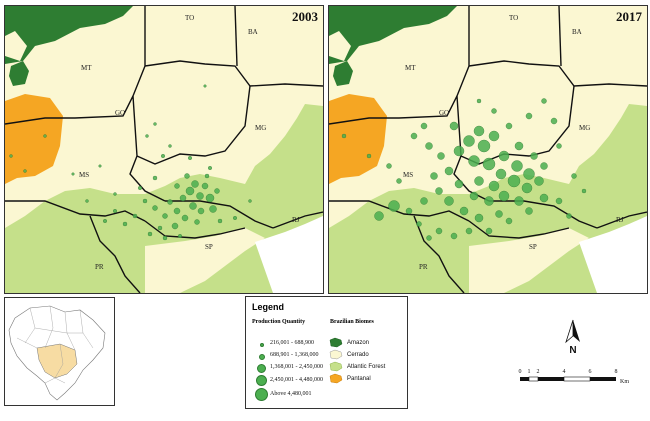 This screenshot has width=650, height=421. What do you see at coordinates (352, 322) in the screenshot?
I see `brazilian-biomes-title: Brazilian Biomes` at bounding box center [352, 322].